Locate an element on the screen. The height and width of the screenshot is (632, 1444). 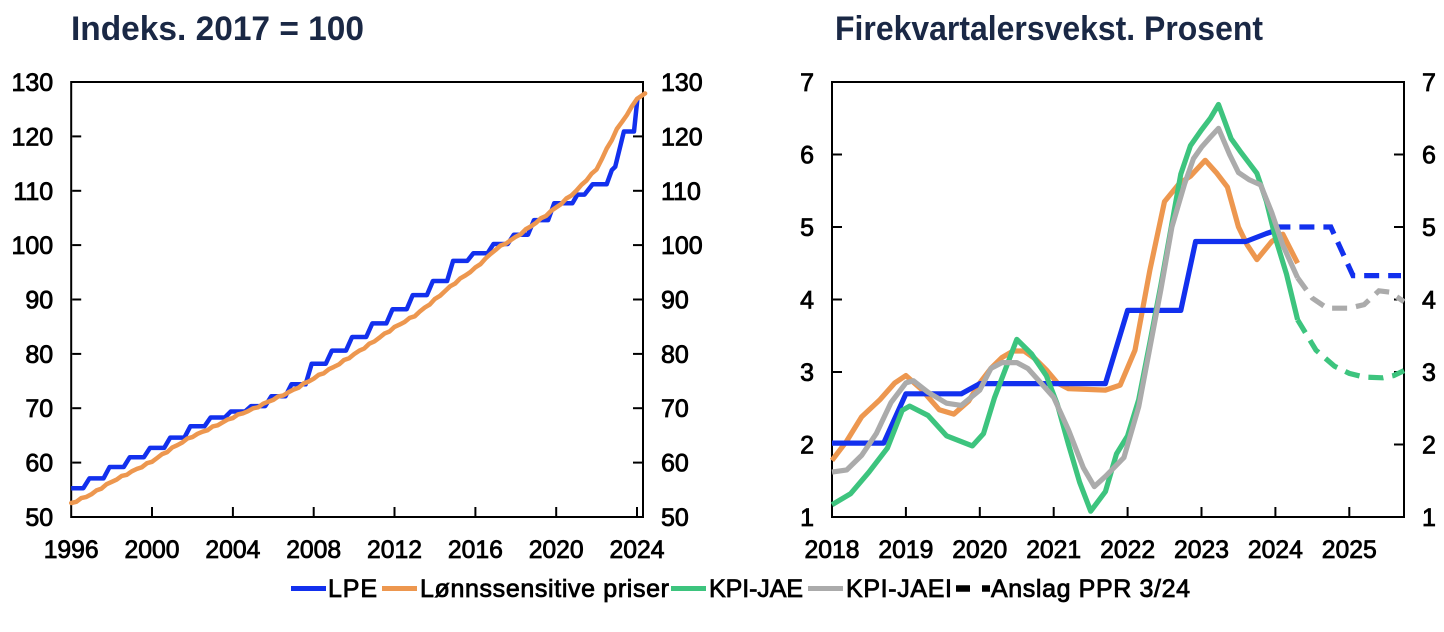
svg-text: 2023 is located at coordinates (1201, 550).